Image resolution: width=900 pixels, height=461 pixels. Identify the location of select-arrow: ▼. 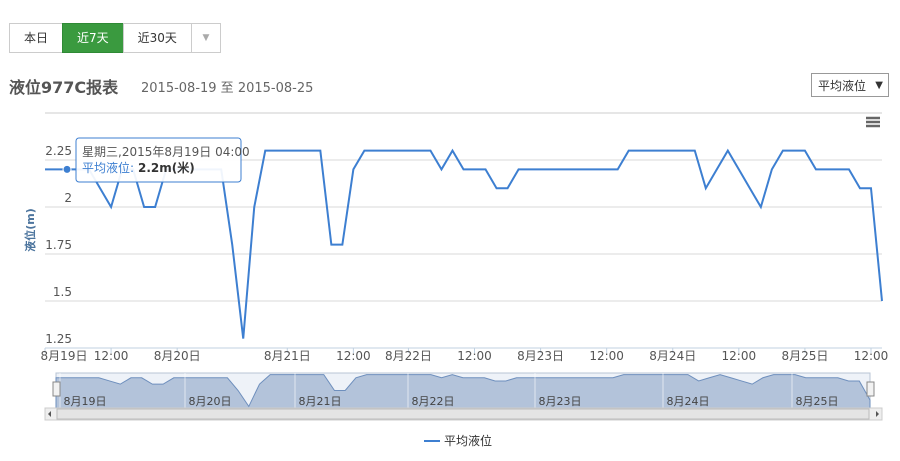
(879, 85).